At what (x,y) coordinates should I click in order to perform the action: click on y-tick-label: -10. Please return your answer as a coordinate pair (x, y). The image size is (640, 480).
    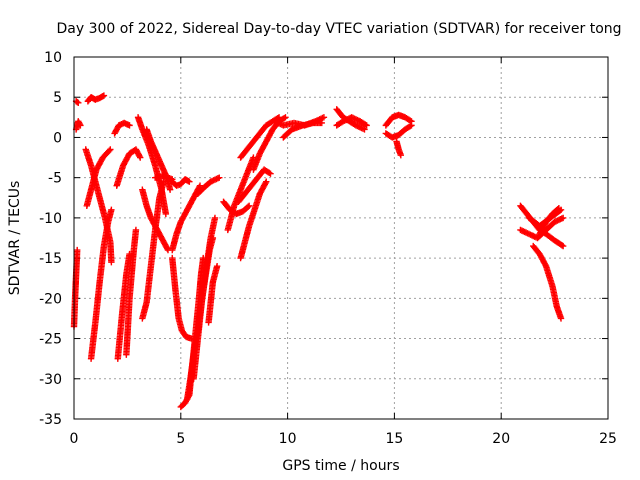
    Looking at the image, I should click on (50, 219).